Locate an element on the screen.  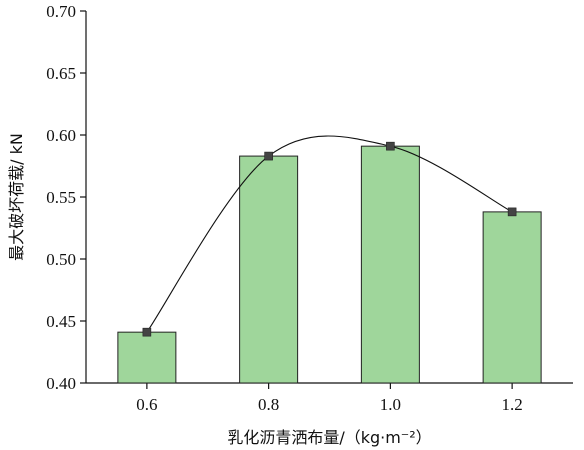
y-tick-label: 0.65 is located at coordinates (61, 73).